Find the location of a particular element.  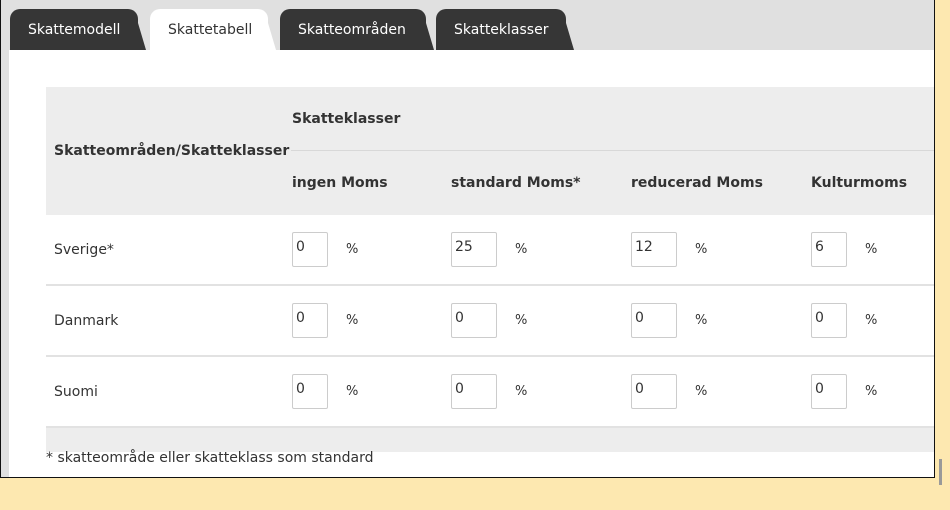

tab-skatteomraden: Skatteområden is located at coordinates (357, 29).